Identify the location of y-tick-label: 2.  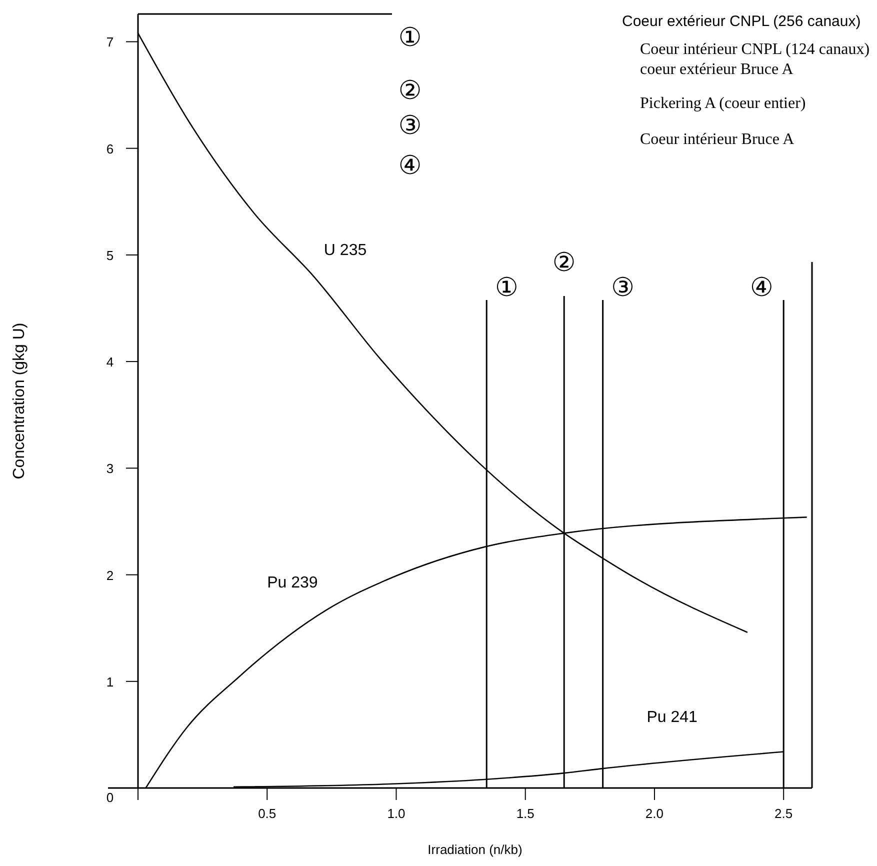
(110, 575).